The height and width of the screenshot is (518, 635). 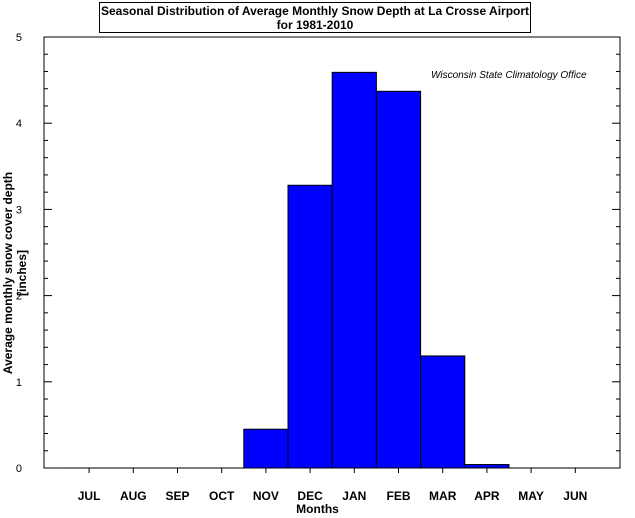 I want to click on x-tick-label: SEP, so click(x=177, y=496).